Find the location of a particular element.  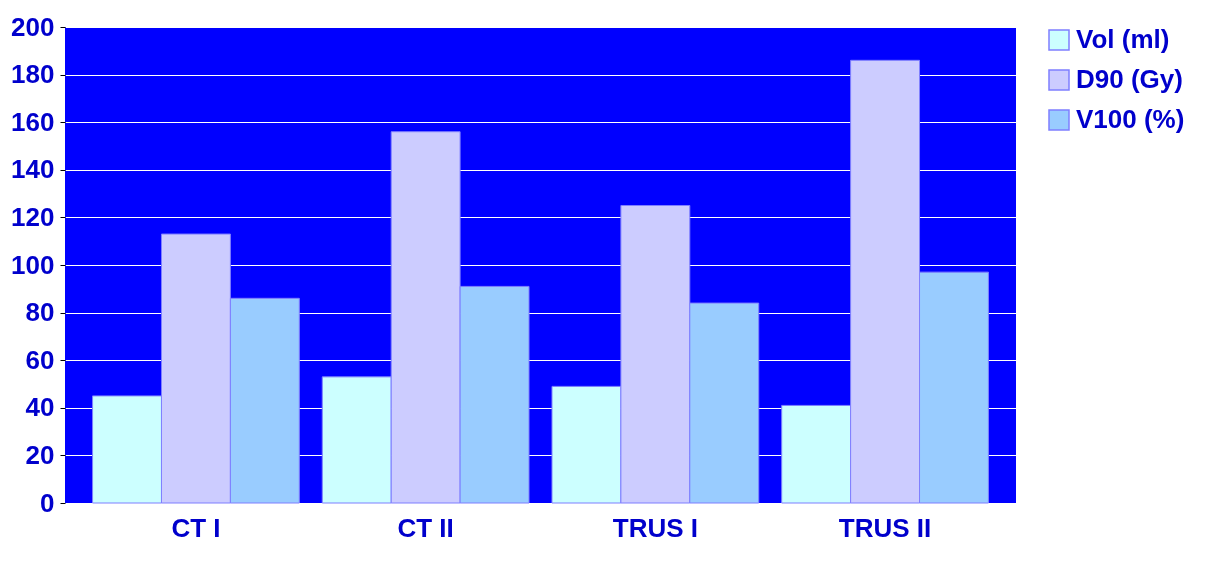

y-tick-label: 40 is located at coordinates (40, 407).